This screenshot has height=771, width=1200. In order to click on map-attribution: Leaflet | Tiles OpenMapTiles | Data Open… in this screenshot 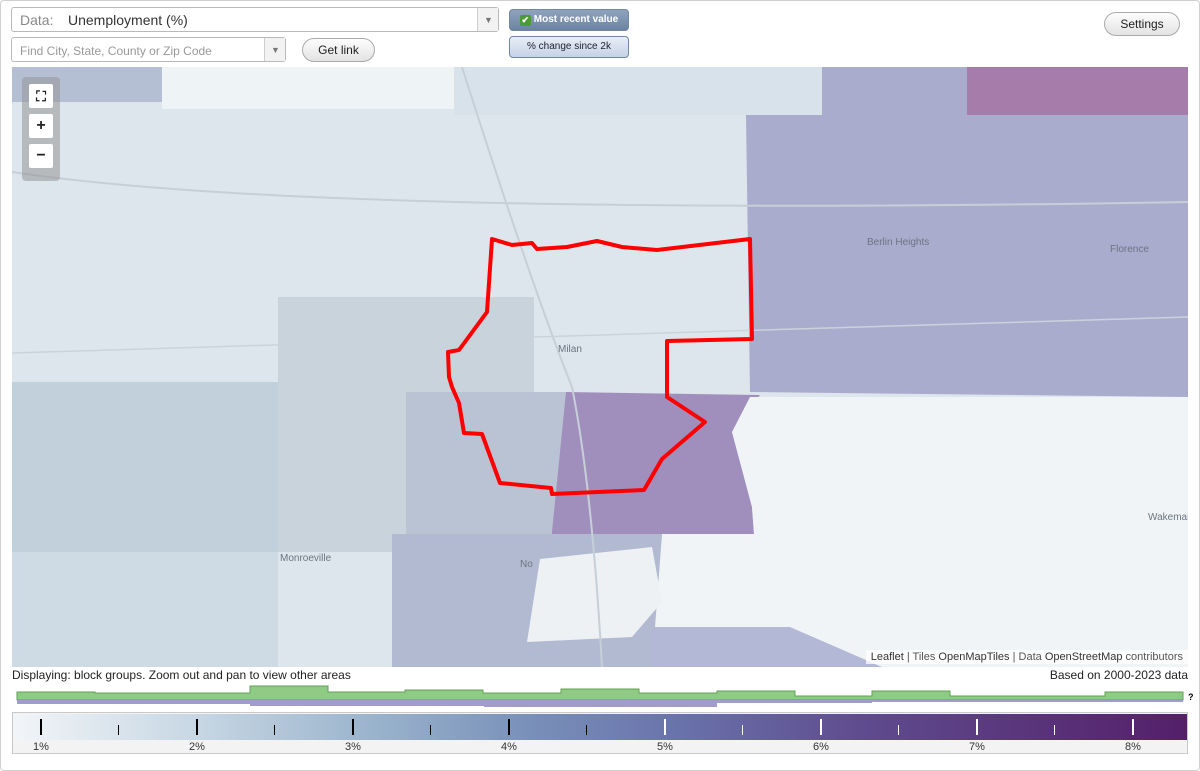, I will do `click(1026, 657)`.